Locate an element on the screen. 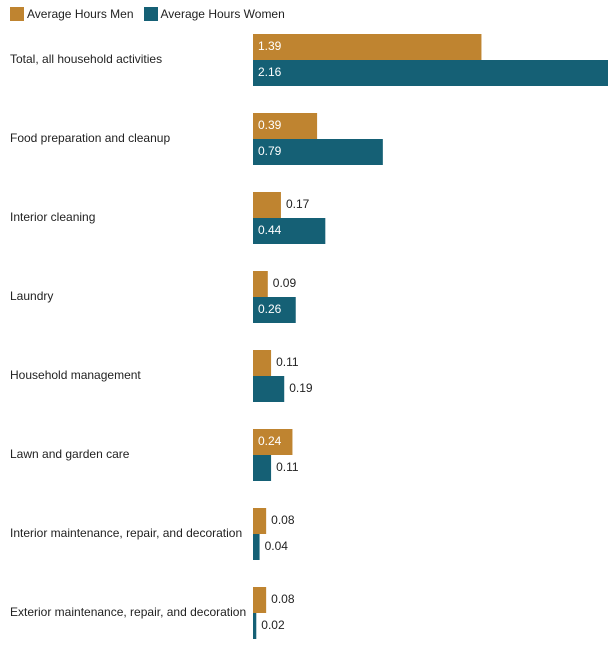 The width and height of the screenshot is (616, 646). category-label: Total, all household activities is located at coordinates (86, 59).